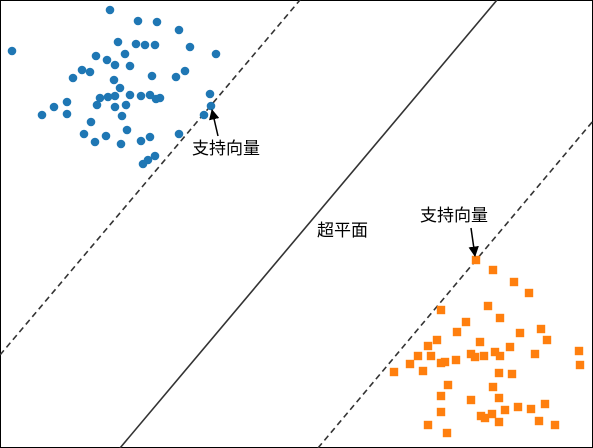 The image size is (593, 448). Describe the element at coordinates (473, 242) in the screenshot. I see `support-vector-arrow-lower` at that location.